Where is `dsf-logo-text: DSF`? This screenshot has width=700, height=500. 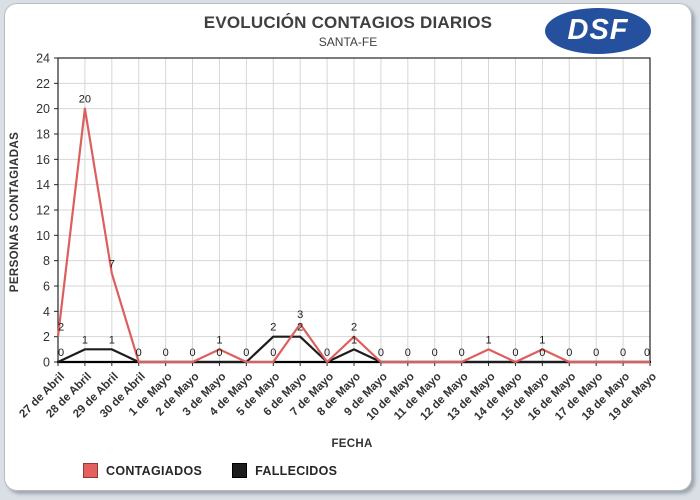
dsf-logo-text: DSF is located at coordinates (598, 29).